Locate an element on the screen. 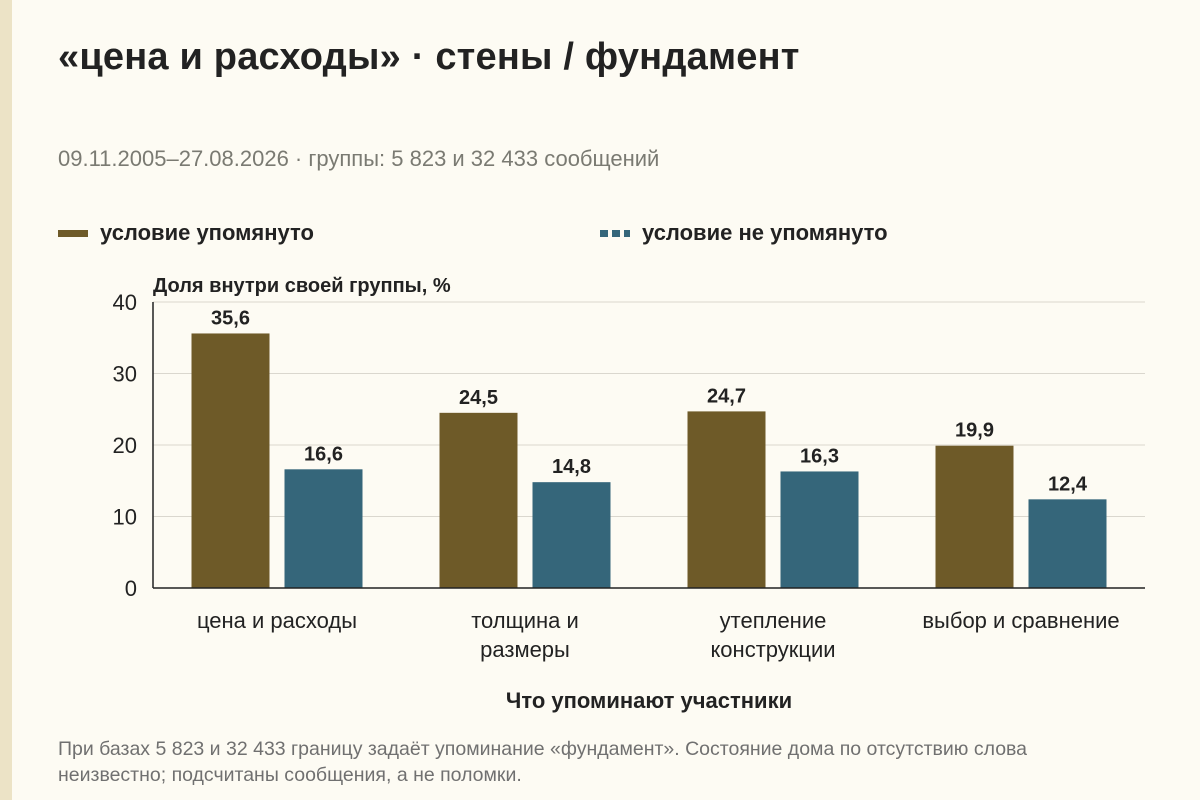 This screenshot has height=800, width=1200. y-axis-title: Доля внутри своей группы, % is located at coordinates (302, 286).